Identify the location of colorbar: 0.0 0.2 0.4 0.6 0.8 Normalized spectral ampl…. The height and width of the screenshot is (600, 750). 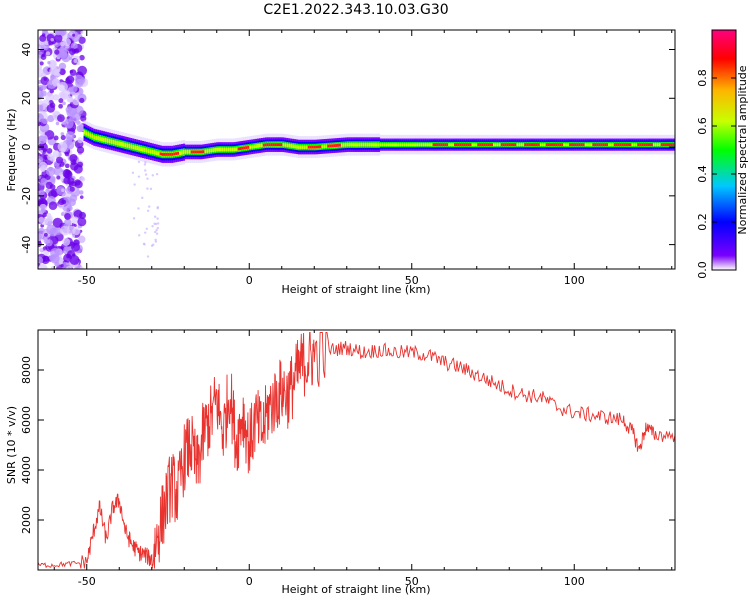
(722, 154).